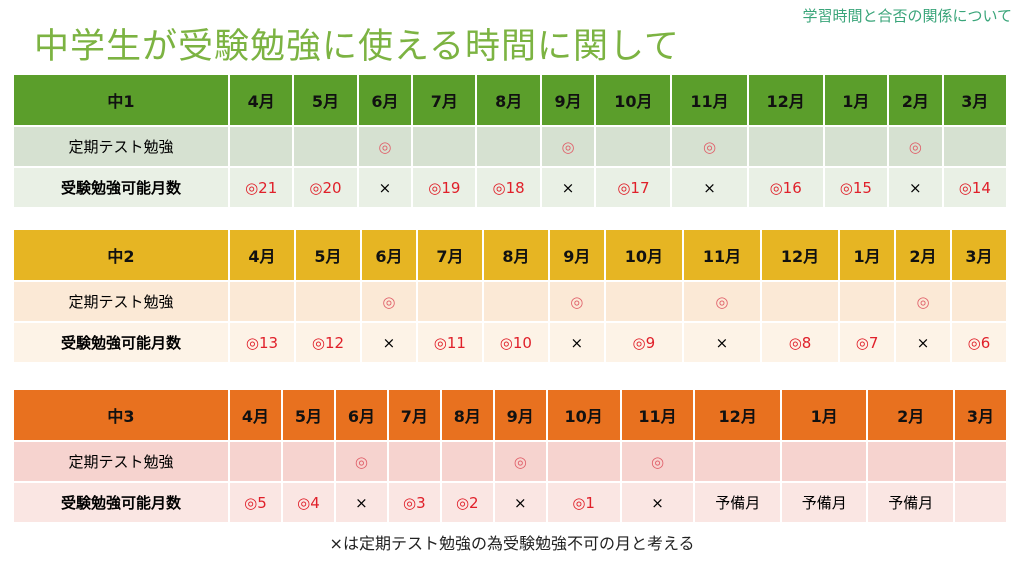 This screenshot has width=1024, height=576. I want to click on available-cell: ◎20, so click(325, 187).